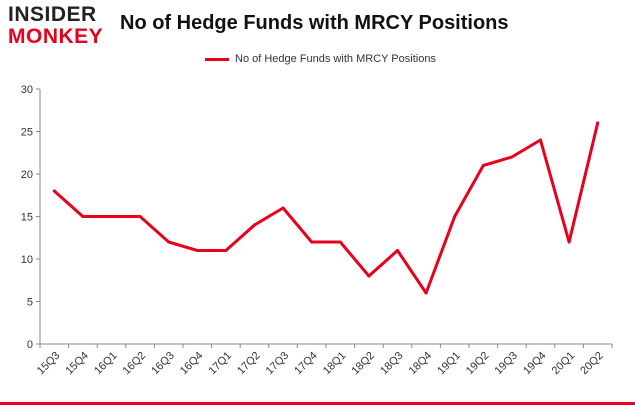  Describe the element at coordinates (392, 364) in the screenshot. I see `x-tick-label: 18Q3` at that location.